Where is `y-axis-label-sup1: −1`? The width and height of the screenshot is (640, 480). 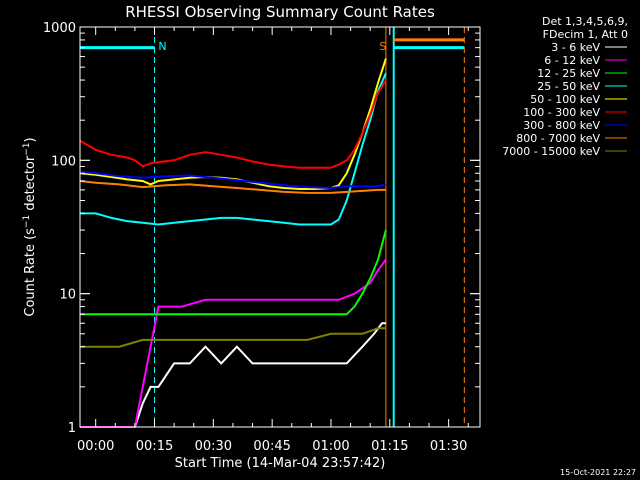
y-axis-label-sup1: −1 is located at coordinates (27, 221).